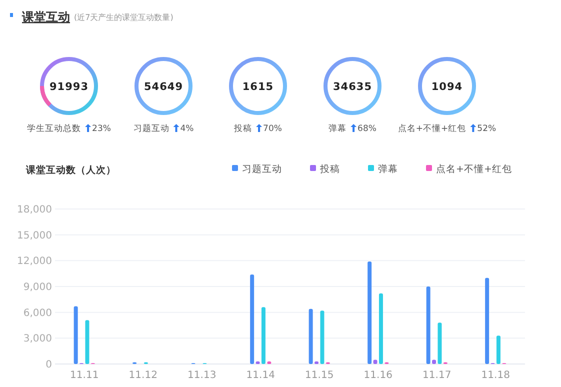 Image resolution: width=561 pixels, height=387 pixels. What do you see at coordinates (367, 129) in the screenshot?
I see `text: 68%` at bounding box center [367, 129].